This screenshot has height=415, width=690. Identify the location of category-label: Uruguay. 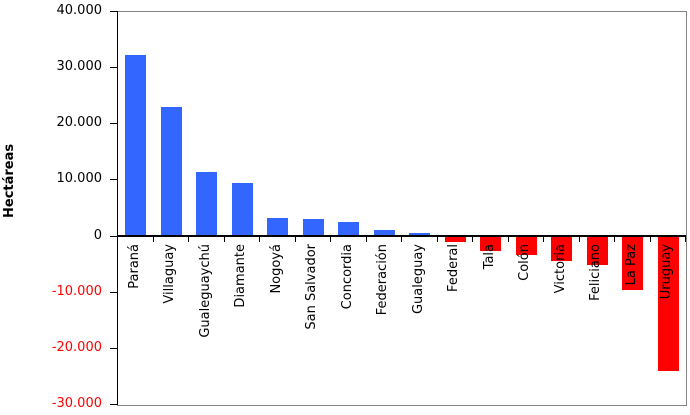
(667, 271).